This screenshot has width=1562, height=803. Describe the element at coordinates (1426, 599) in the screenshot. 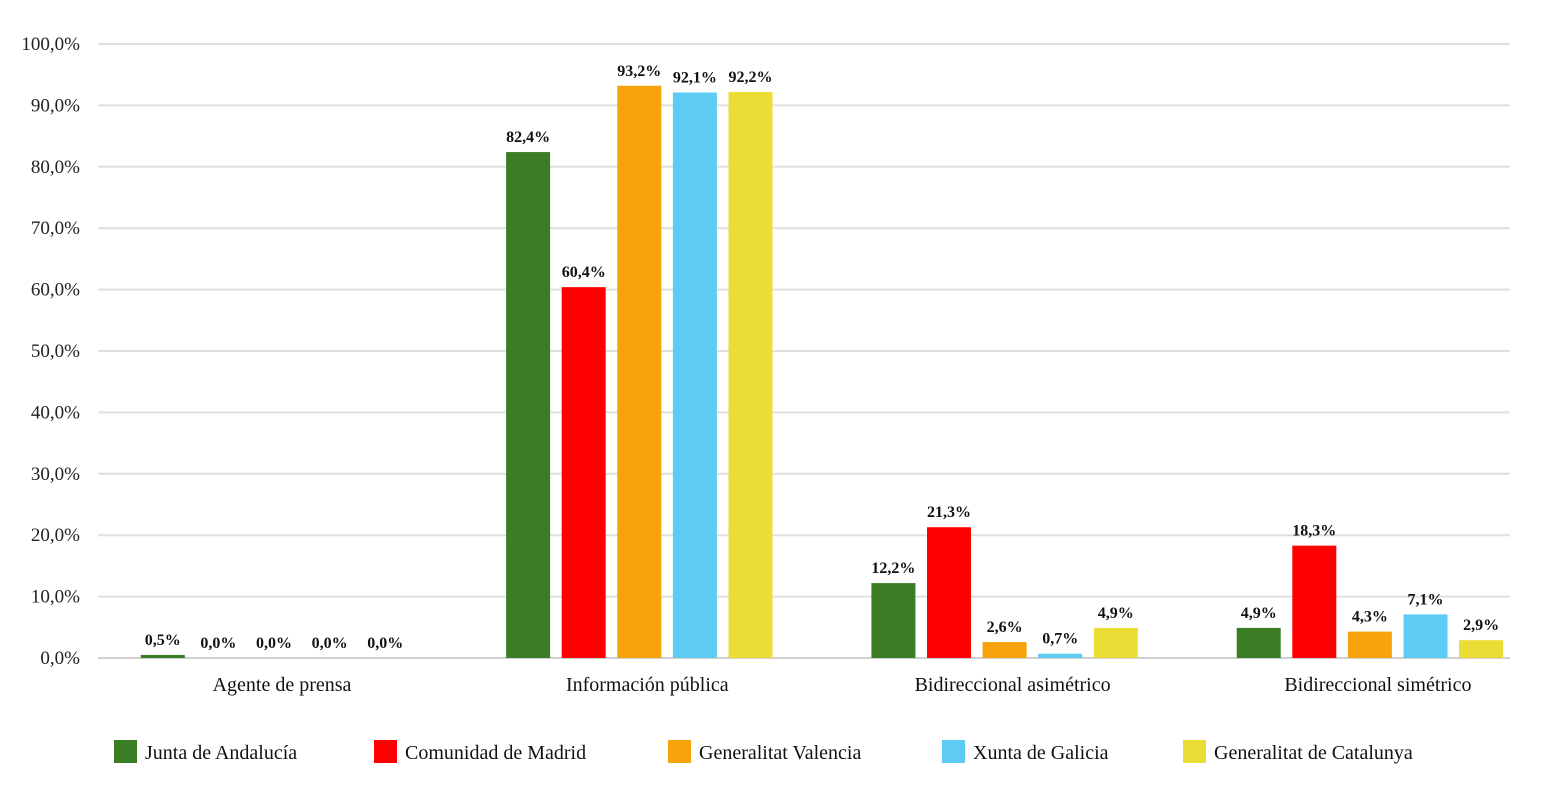

I see `data-label: 7,1%` at that location.